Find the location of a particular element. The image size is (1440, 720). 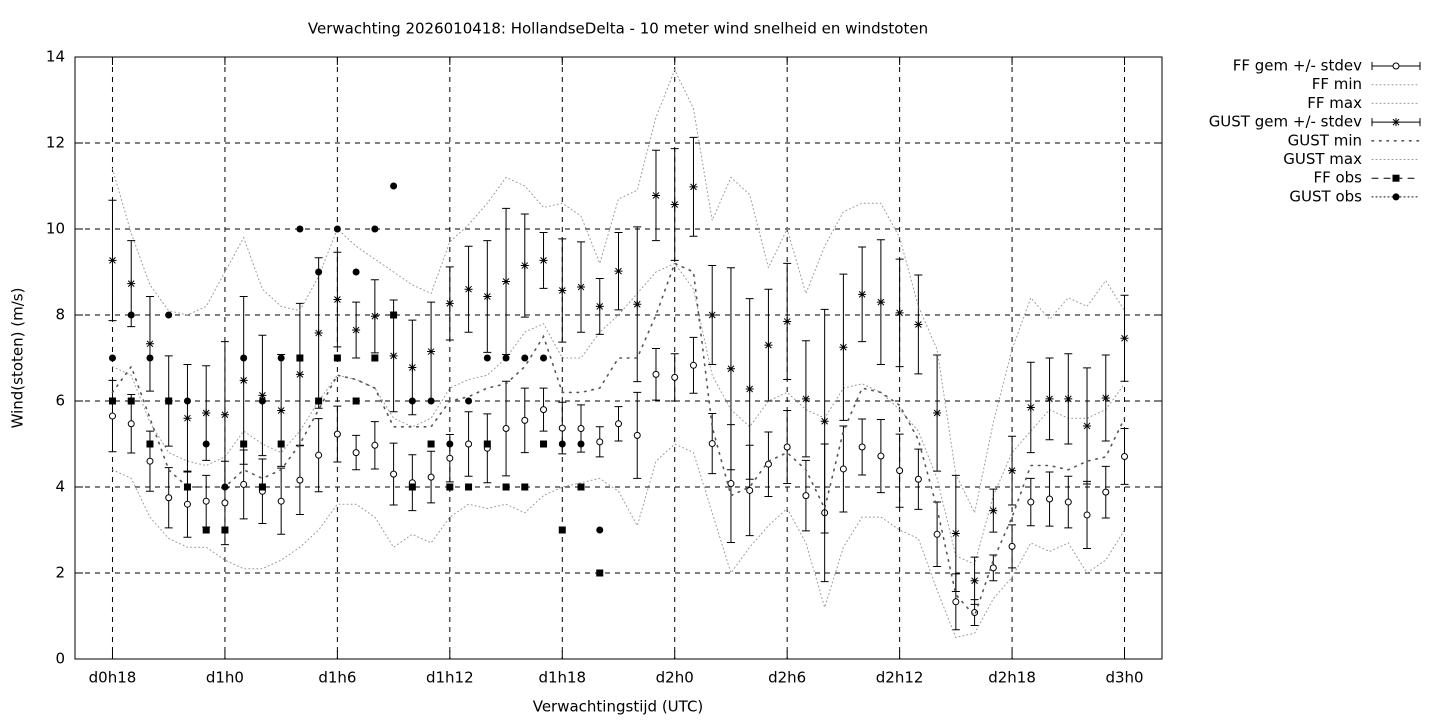

x-tick-label: d2h0 is located at coordinates (675, 678).